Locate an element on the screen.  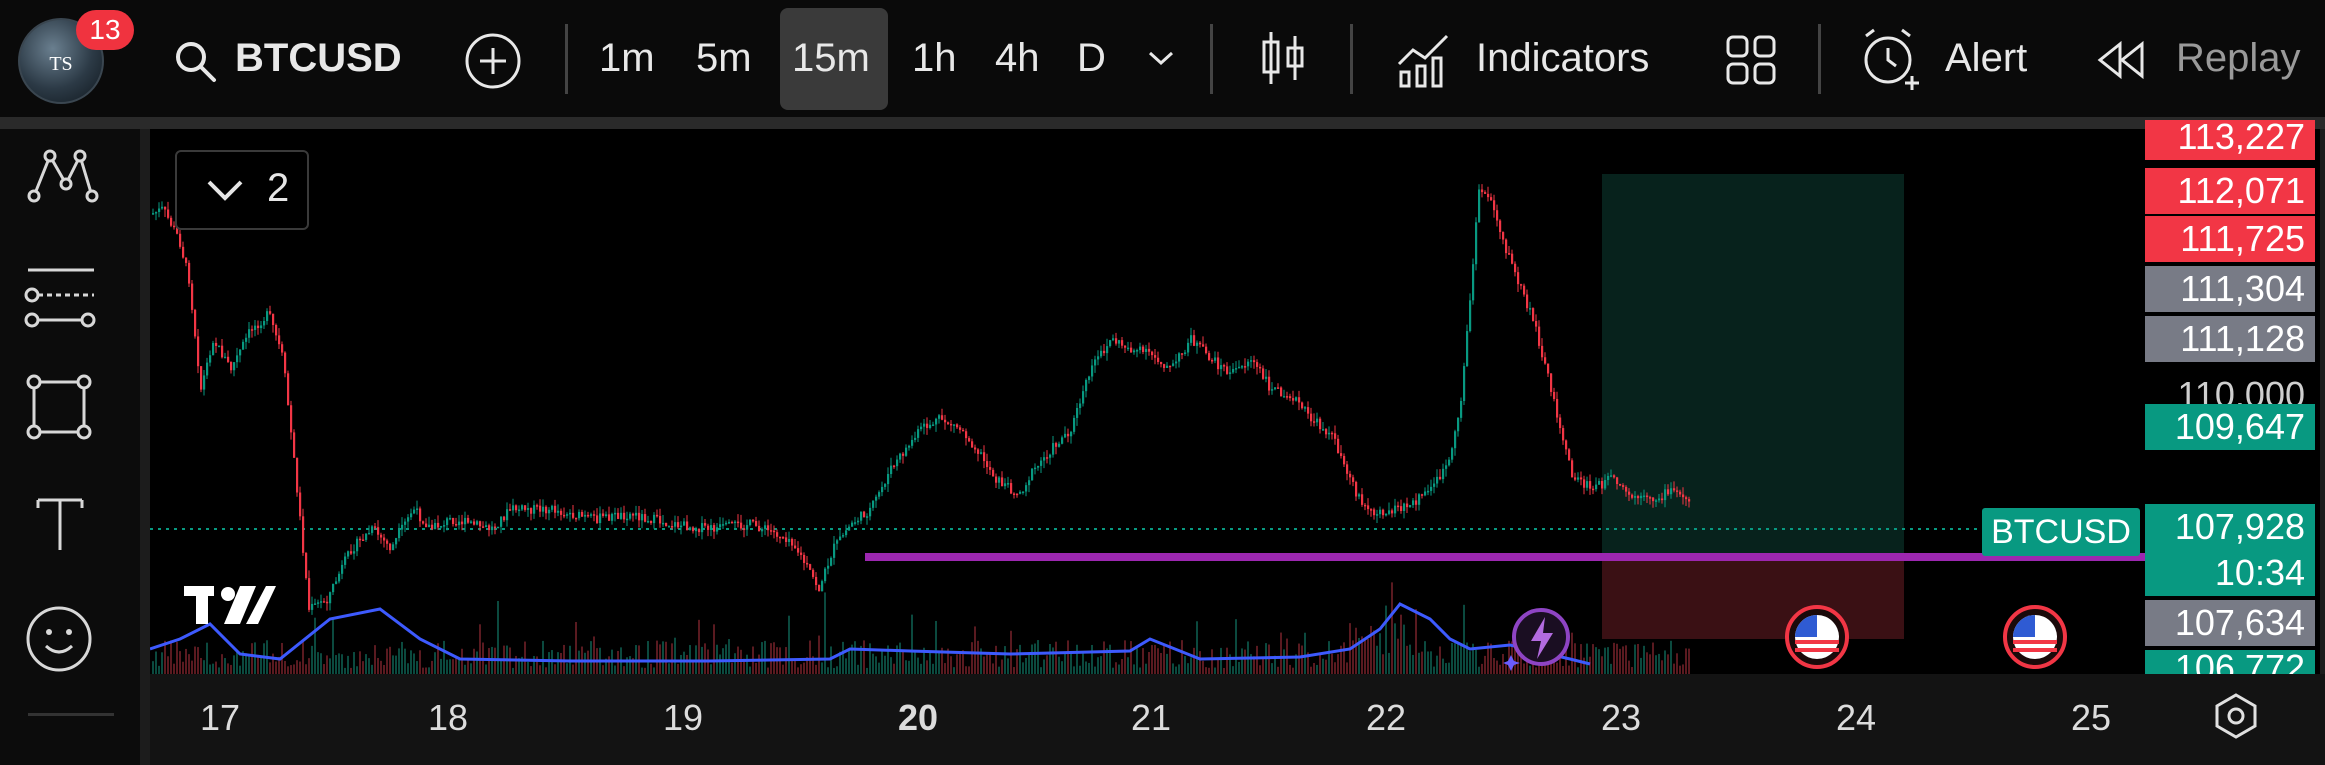
alert-button: Alert is located at coordinates (1986, 58).